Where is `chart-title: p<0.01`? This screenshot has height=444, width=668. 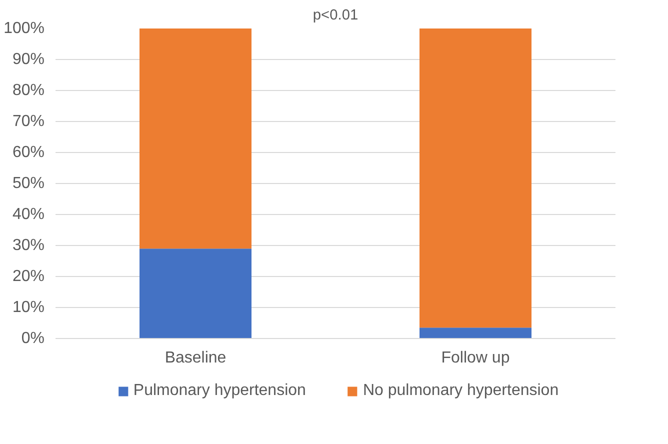 chart-title: p<0.01 is located at coordinates (335, 16).